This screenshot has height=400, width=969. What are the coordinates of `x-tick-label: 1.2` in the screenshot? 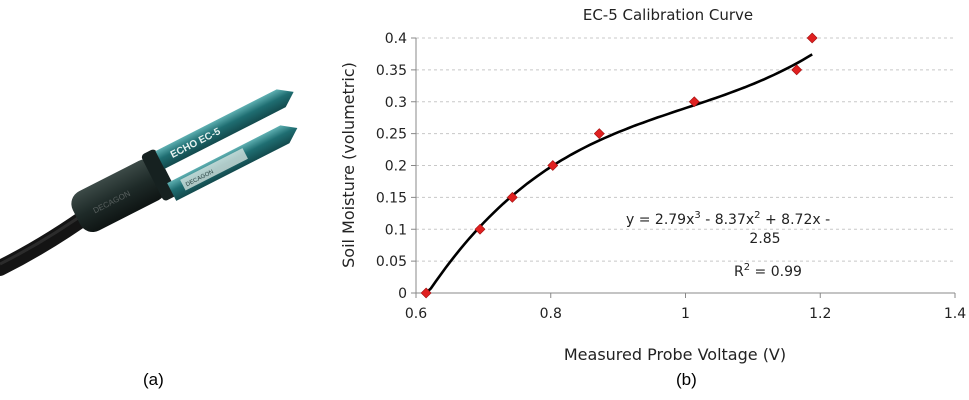 It's located at (820, 314).